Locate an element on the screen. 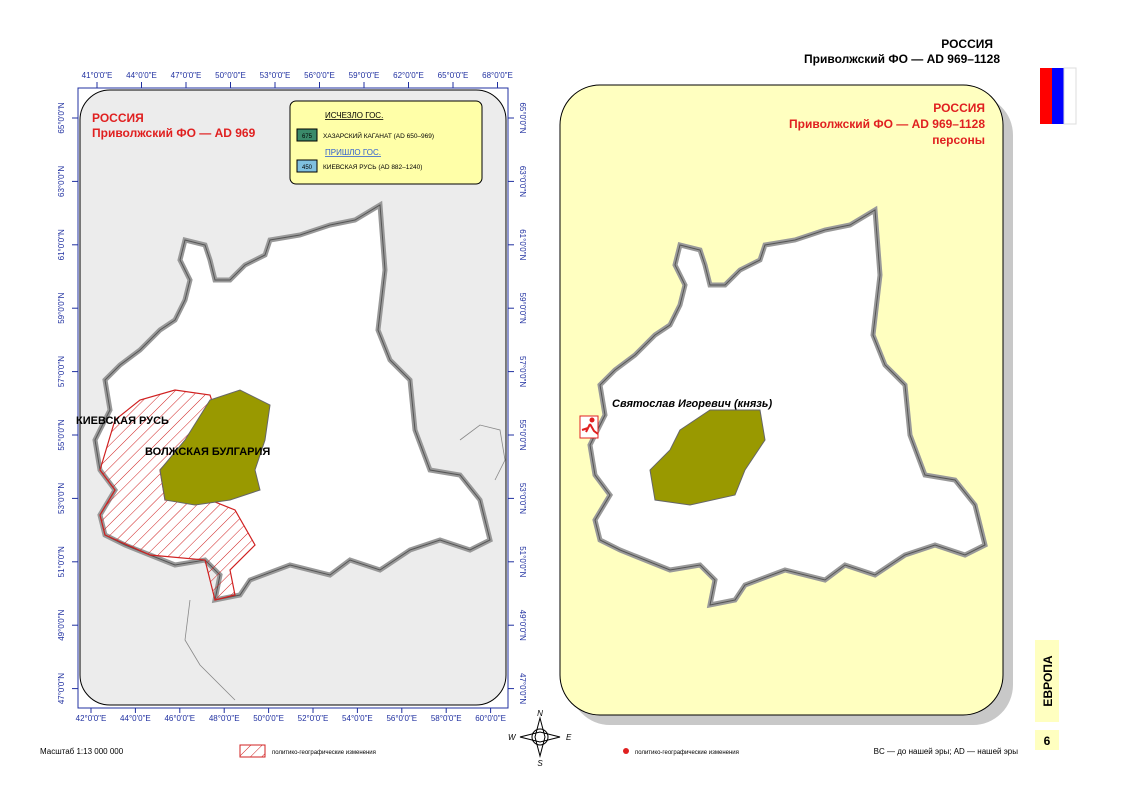  map-label: КИЕВСКАЯ РУСЬ is located at coordinates (122, 421).